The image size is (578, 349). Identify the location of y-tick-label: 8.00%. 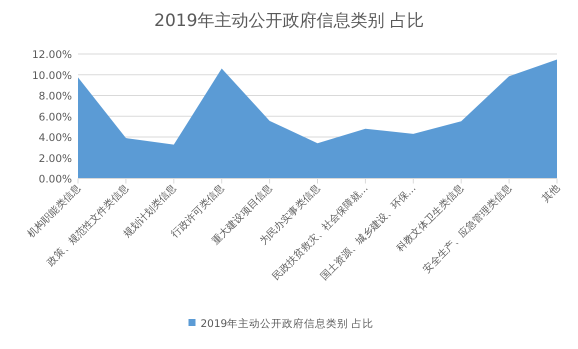
(55, 96).